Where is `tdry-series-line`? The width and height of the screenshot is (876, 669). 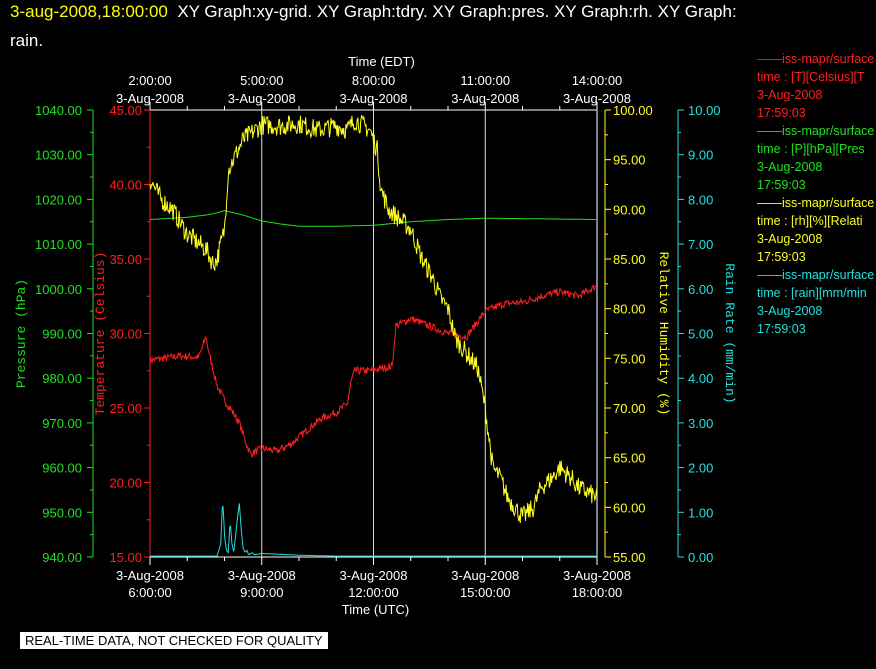
tdry-series-line is located at coordinates (373, 371).